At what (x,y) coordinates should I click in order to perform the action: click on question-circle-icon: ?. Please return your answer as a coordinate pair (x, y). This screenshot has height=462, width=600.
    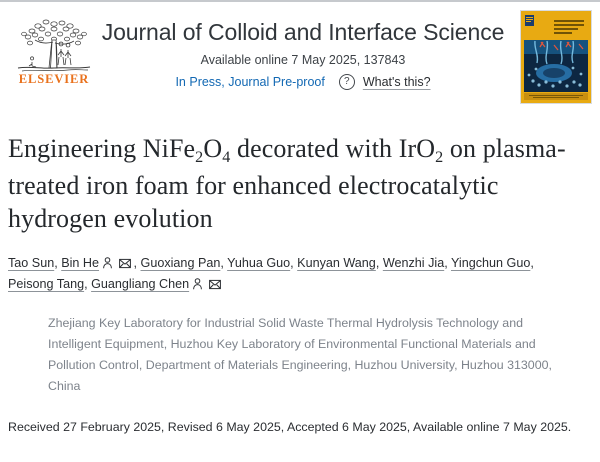
    Looking at the image, I should click on (346, 82).